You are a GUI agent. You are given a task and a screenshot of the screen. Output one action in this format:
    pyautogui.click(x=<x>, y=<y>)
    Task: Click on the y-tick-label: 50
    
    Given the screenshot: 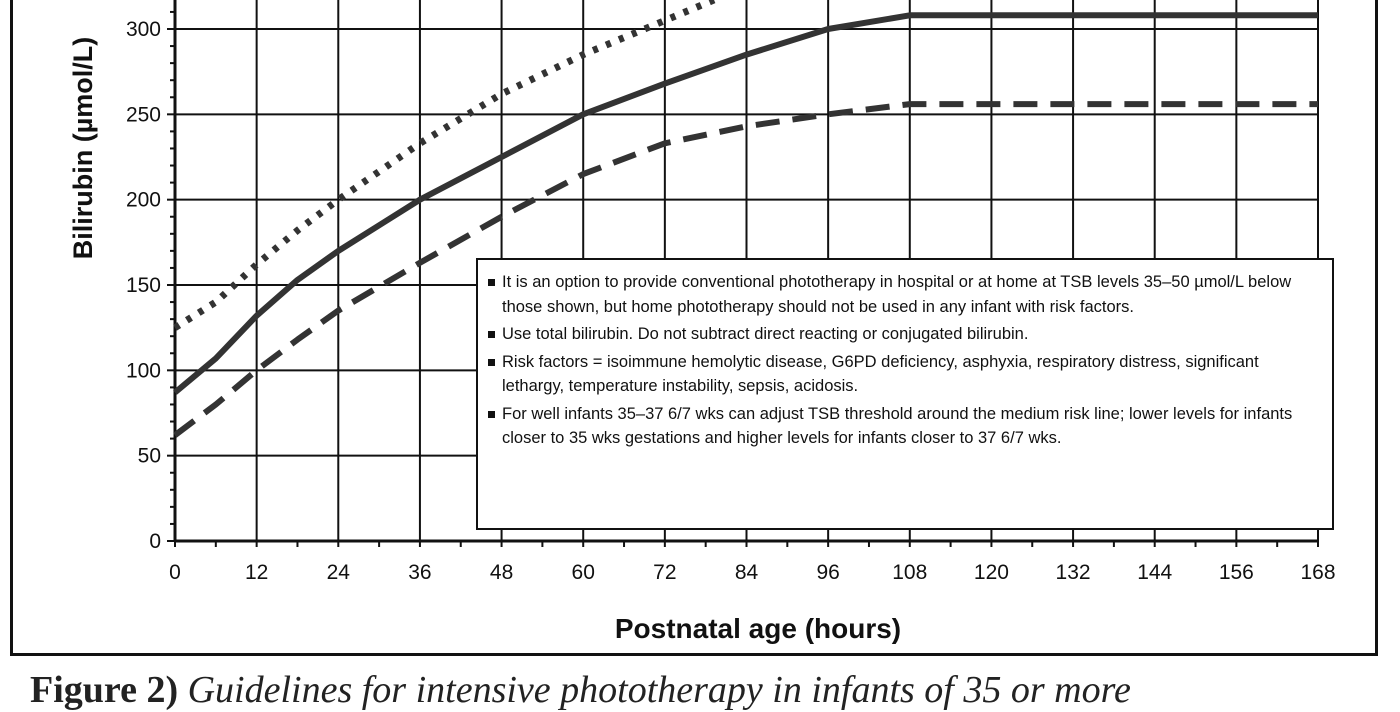 What is the action you would take?
    pyautogui.click(x=149, y=456)
    